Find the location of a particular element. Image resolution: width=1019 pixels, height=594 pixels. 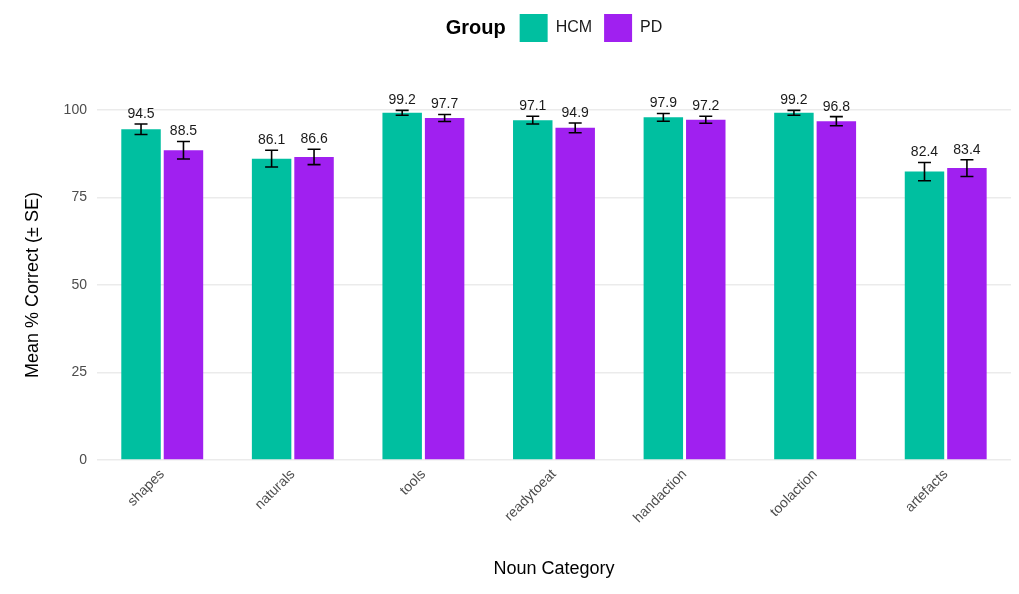

y-tick-label: 0 is located at coordinates (83, 458).